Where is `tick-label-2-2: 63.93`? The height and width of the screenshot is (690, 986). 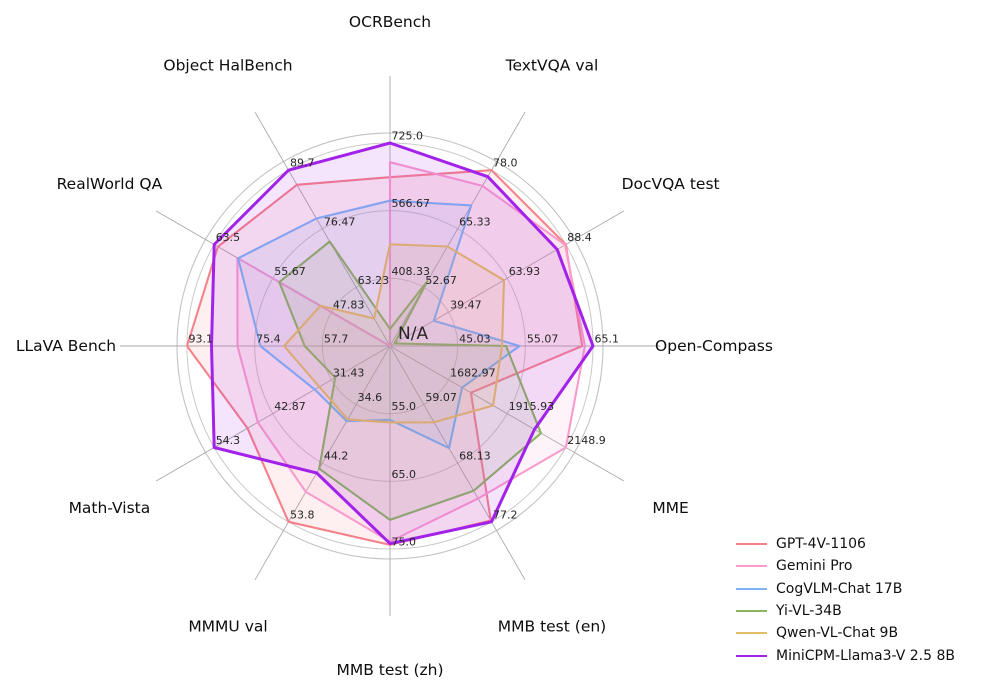
tick-label-2-2: 63.93 is located at coordinates (525, 271).